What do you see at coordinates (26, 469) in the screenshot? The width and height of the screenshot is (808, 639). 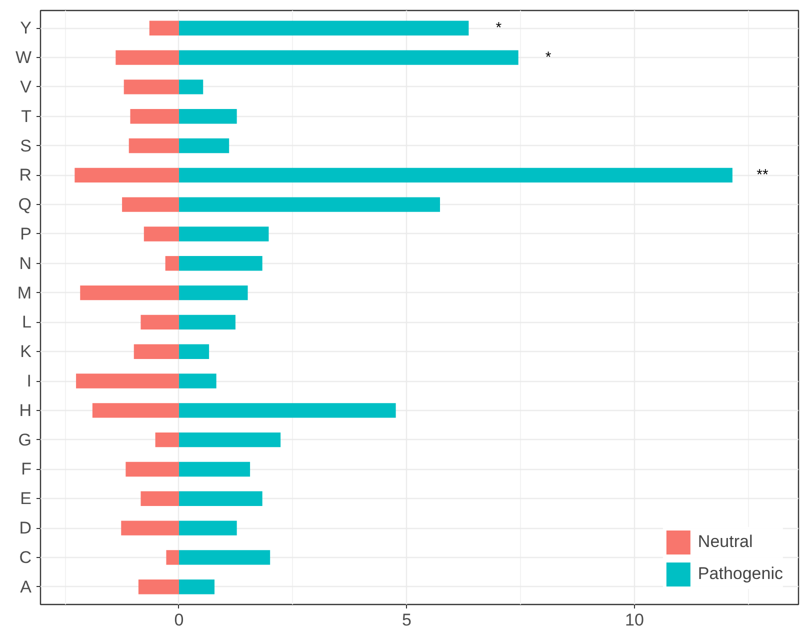 I see `y-tick-label: F` at bounding box center [26, 469].